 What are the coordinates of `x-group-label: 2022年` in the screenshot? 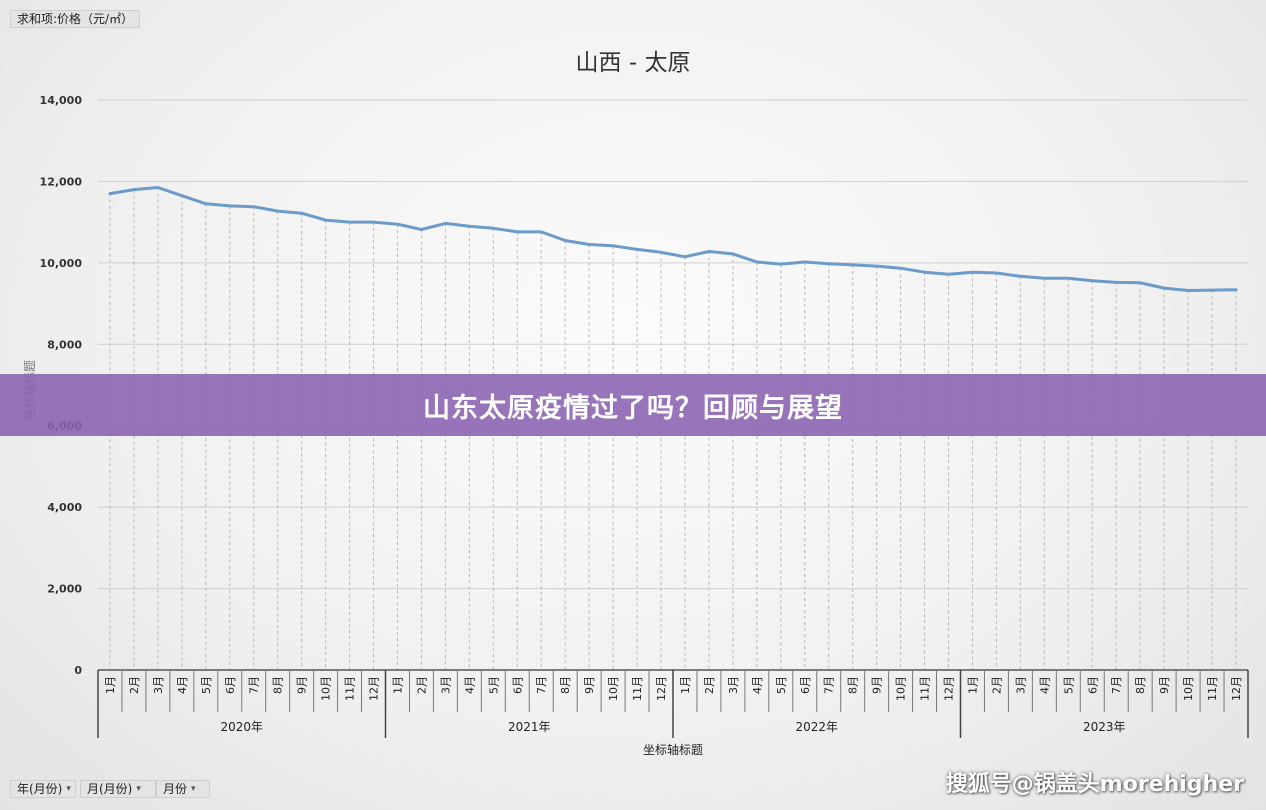 It's located at (816, 727).